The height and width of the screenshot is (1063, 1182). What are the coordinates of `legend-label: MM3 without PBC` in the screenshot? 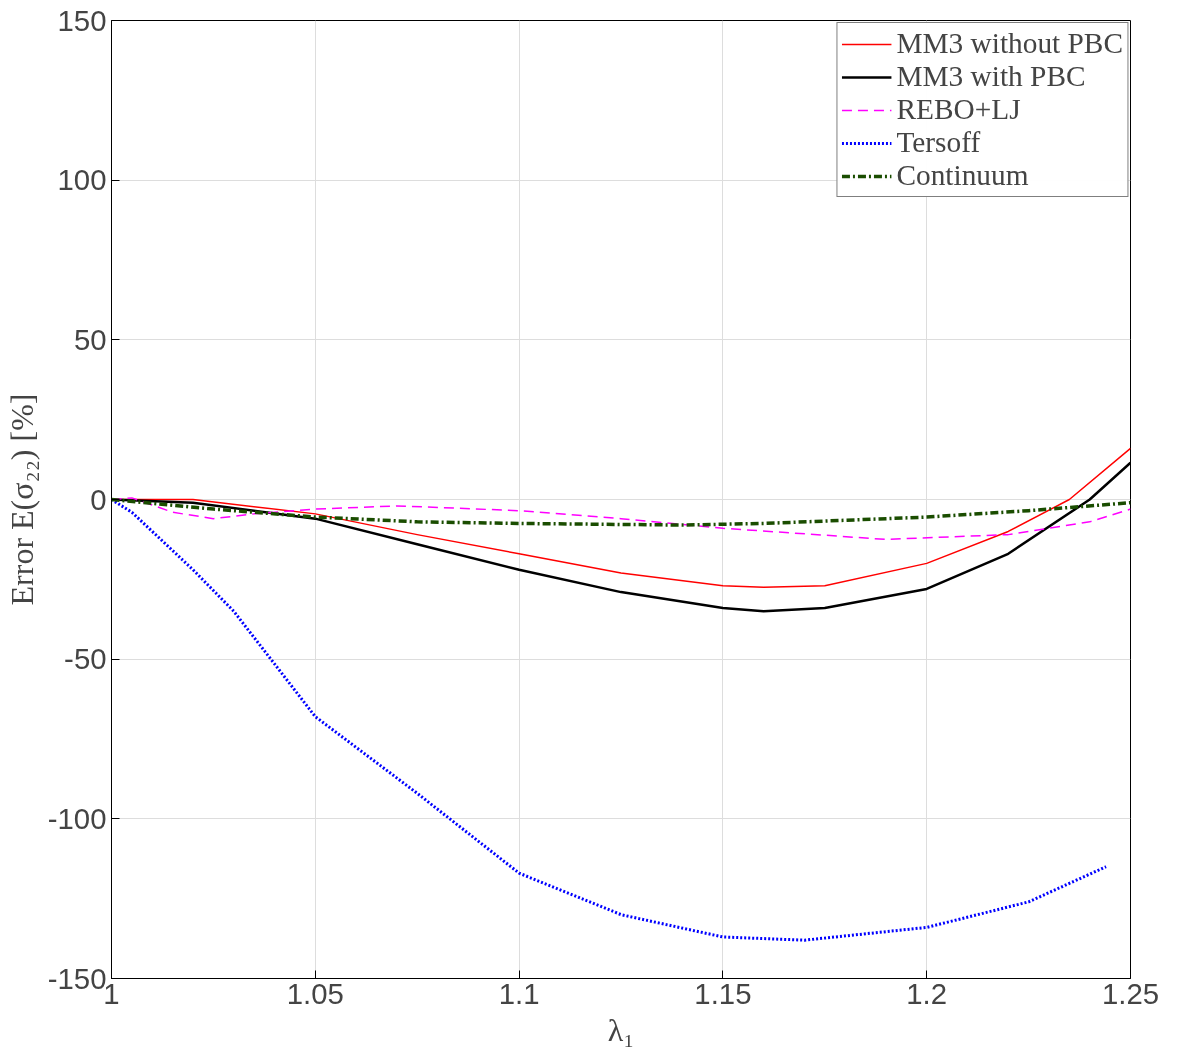 It's located at (1009, 43).